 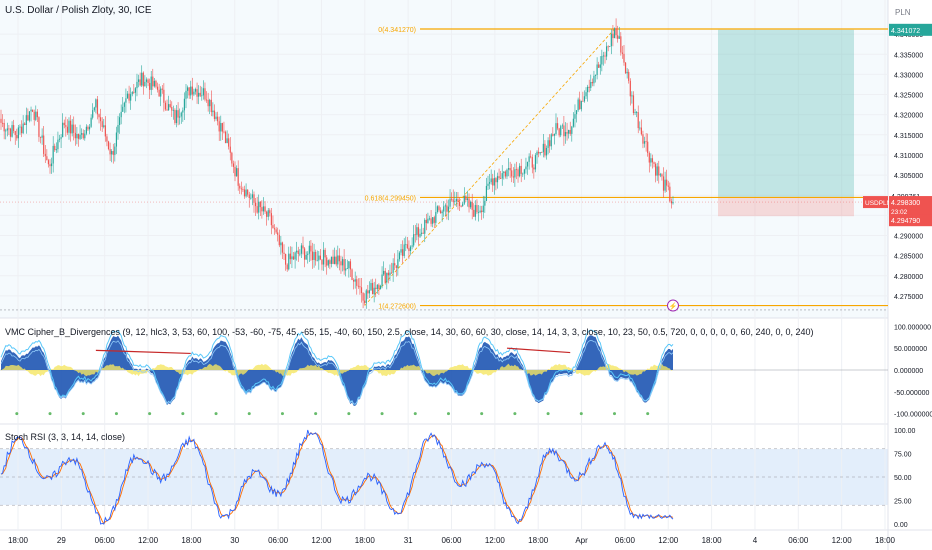 I want to click on symbol-title: U.S. Dollar / Polish Zloty, 30, ICE, so click(x=78, y=10).